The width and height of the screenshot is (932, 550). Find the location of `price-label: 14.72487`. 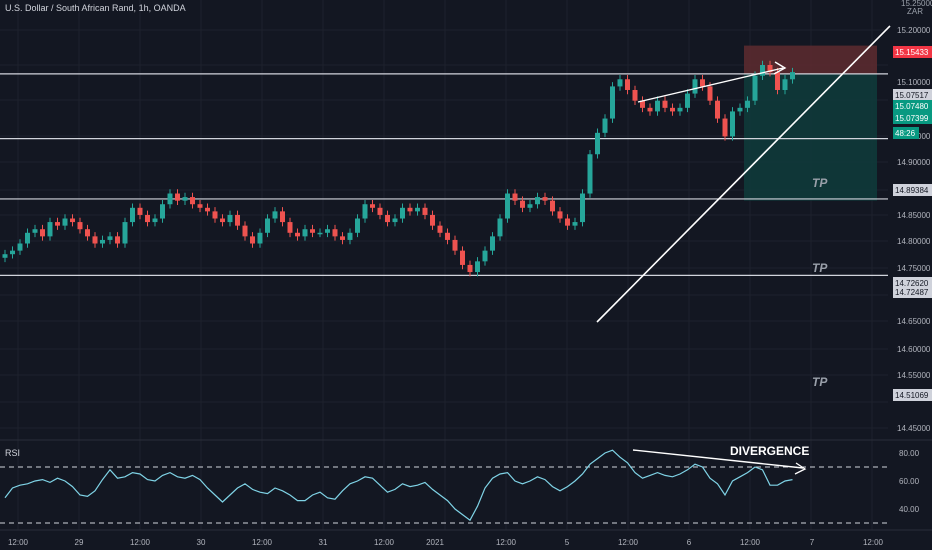

price-label: 14.72487 is located at coordinates (912, 292).